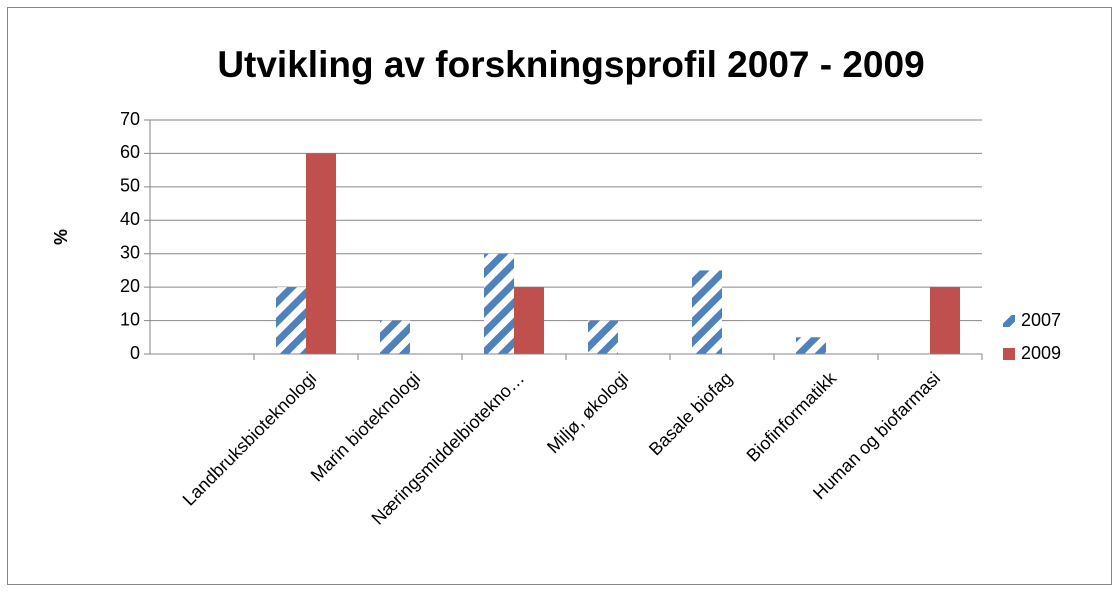 This screenshot has height=592, width=1119. What do you see at coordinates (130, 219) in the screenshot?
I see `y-tick-label: 40` at bounding box center [130, 219].